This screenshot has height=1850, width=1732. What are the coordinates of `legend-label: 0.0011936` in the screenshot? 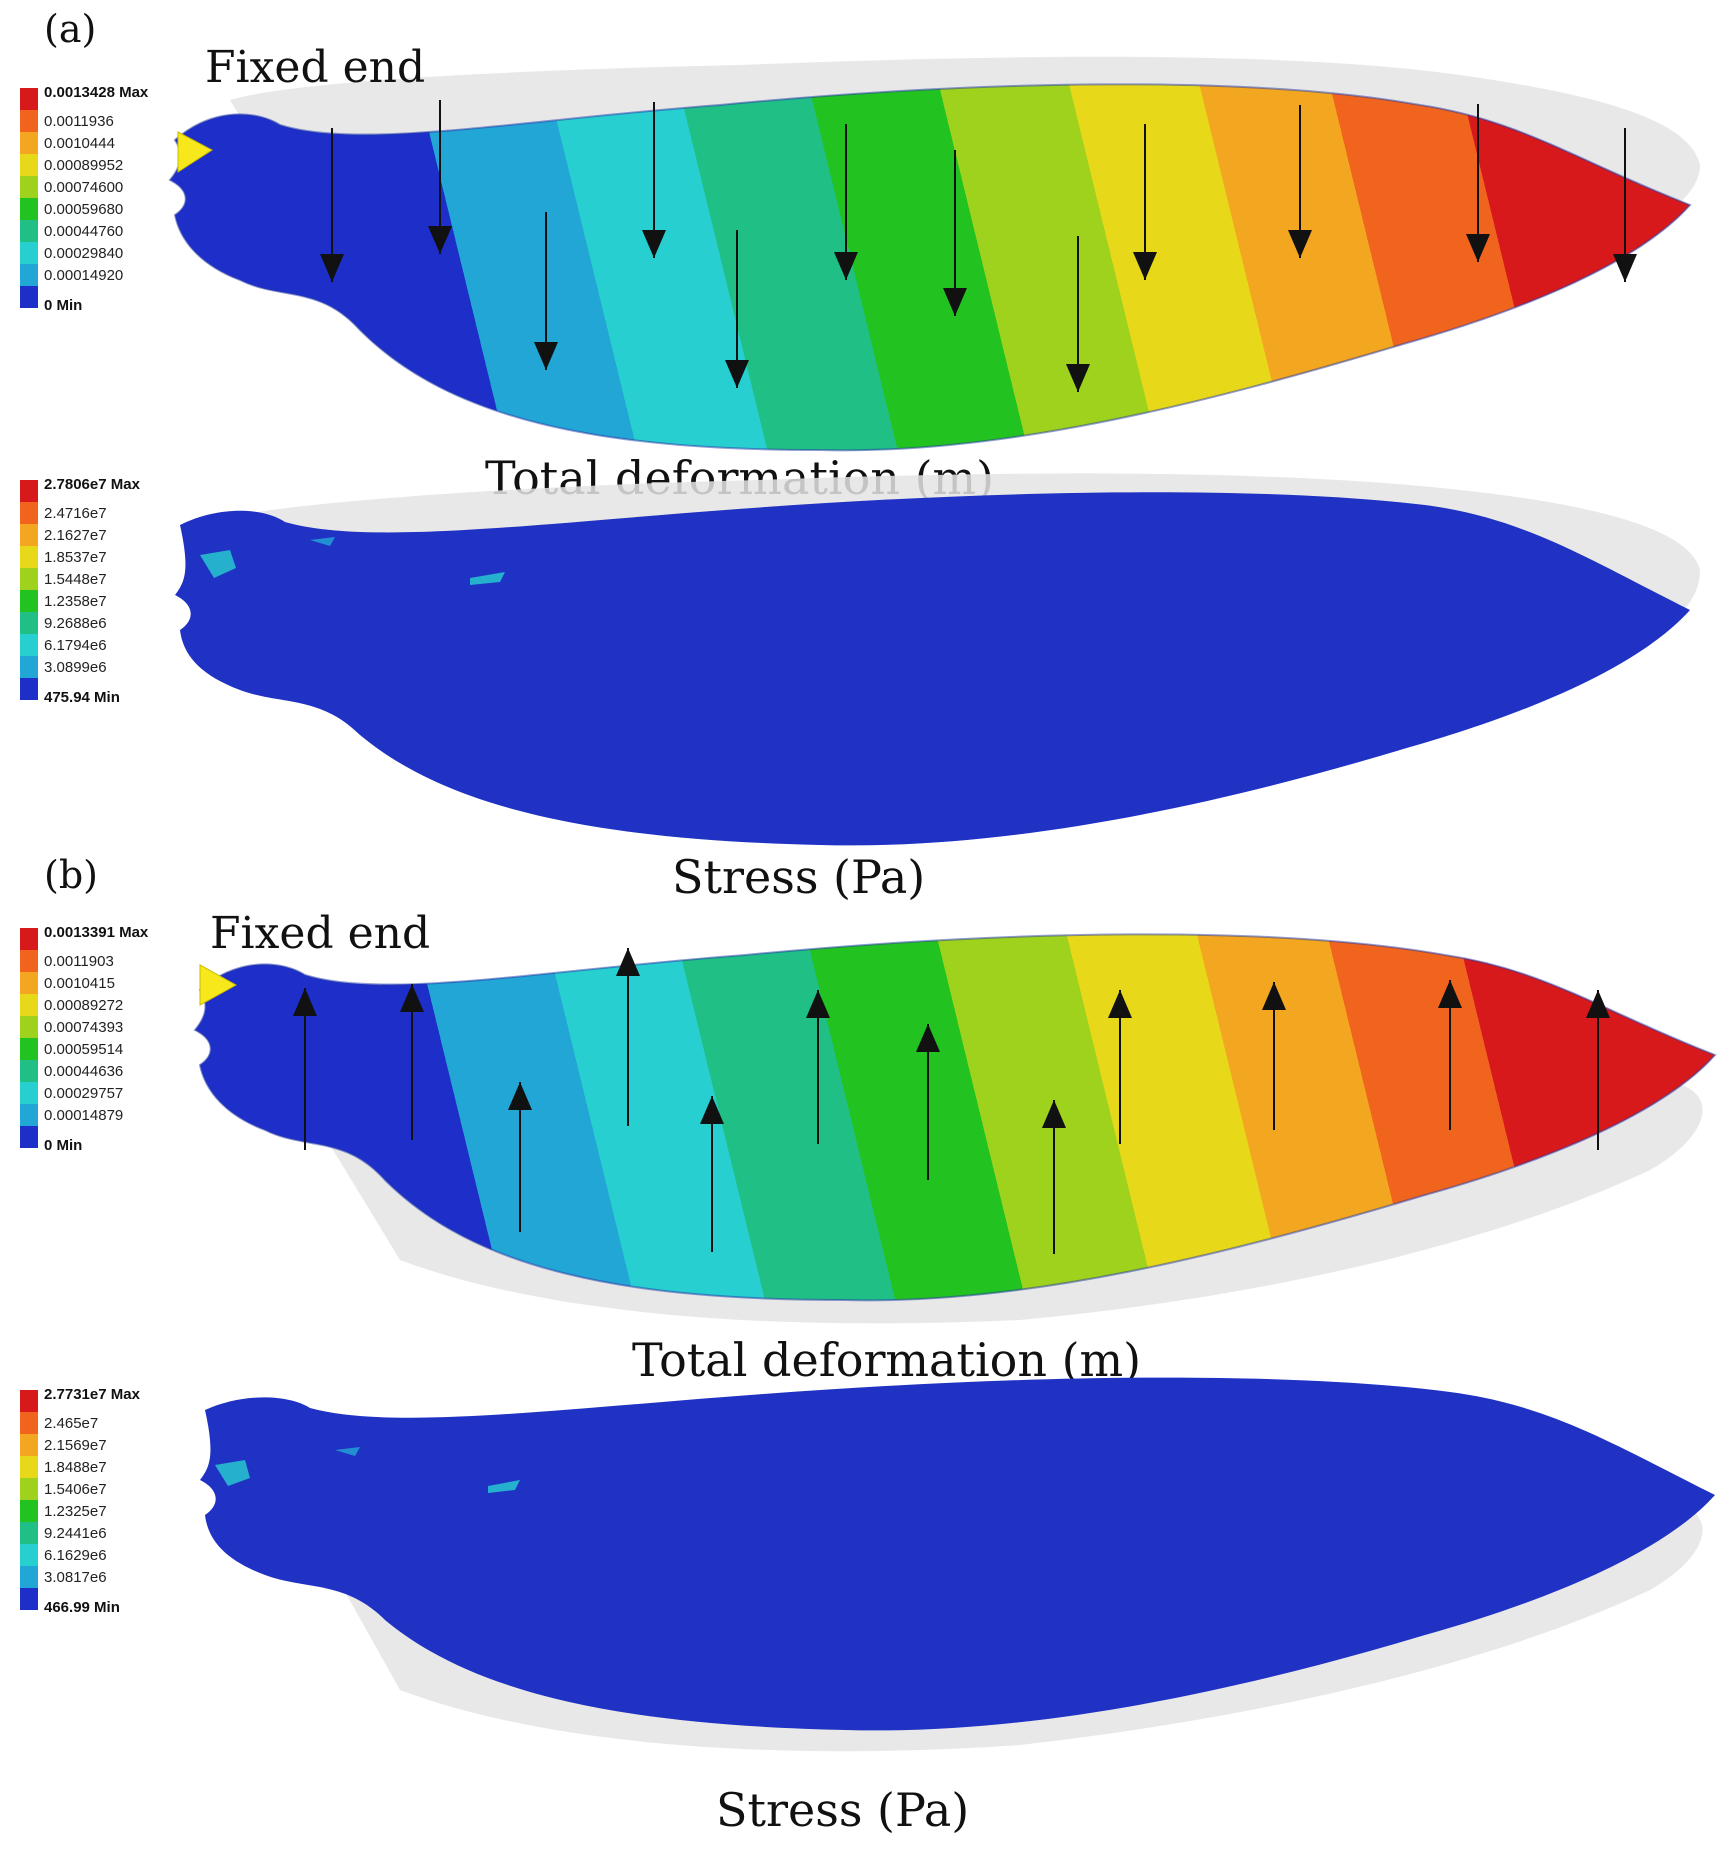 It's located at (79, 121).